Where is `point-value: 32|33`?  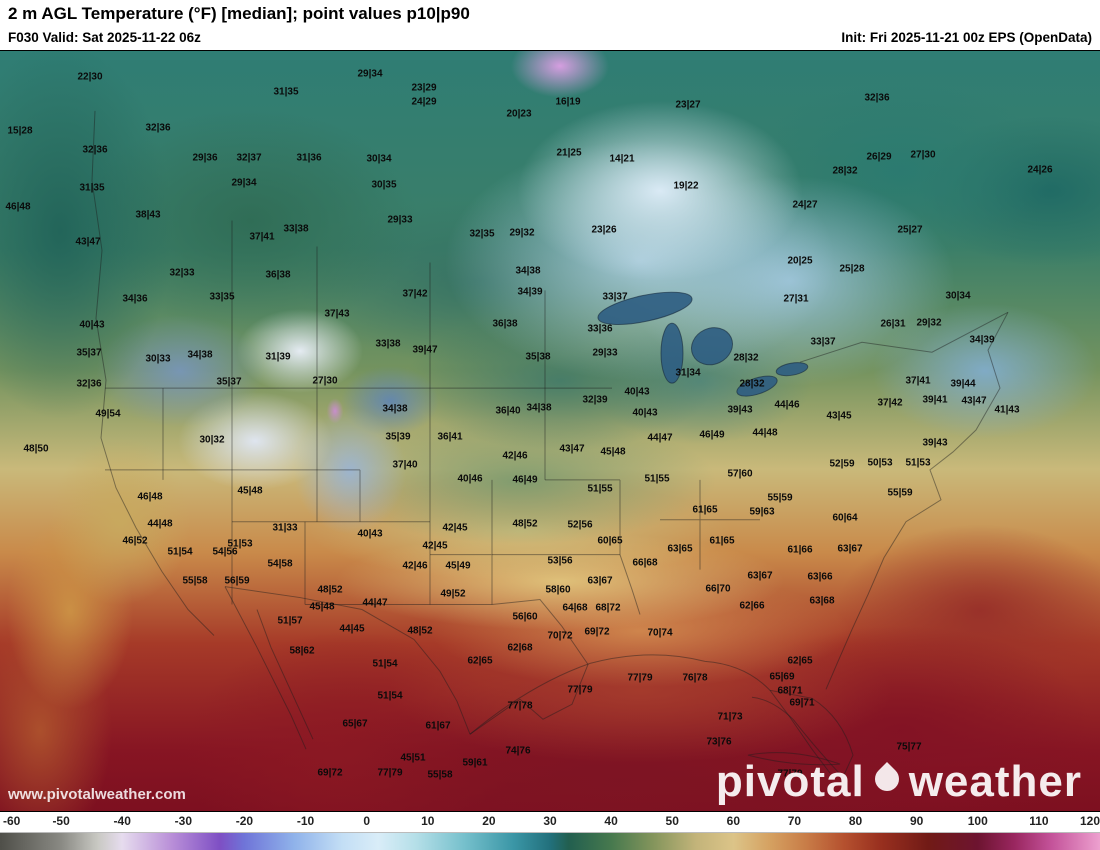
point-value: 32|33 is located at coordinates (182, 273).